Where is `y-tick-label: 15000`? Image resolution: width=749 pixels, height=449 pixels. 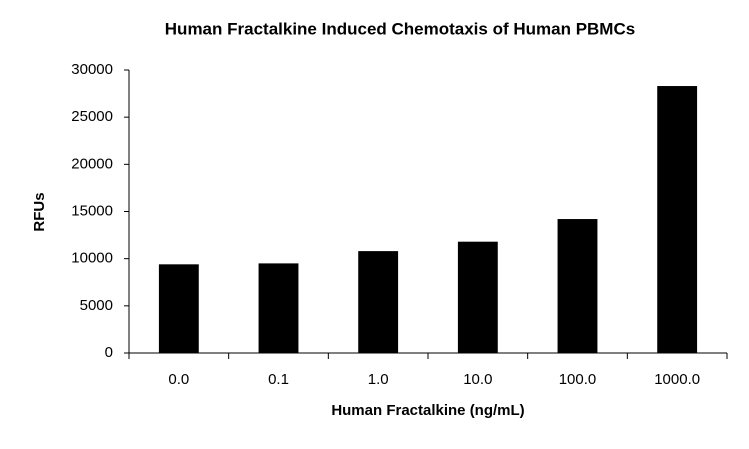
y-tick-label: 15000 is located at coordinates (92, 210).